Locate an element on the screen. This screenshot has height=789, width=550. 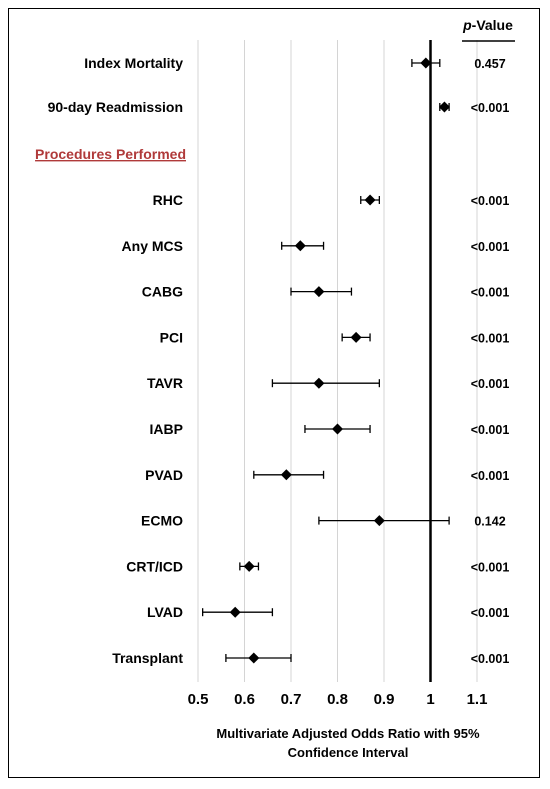
row-label: ECMO is located at coordinates (162, 521).